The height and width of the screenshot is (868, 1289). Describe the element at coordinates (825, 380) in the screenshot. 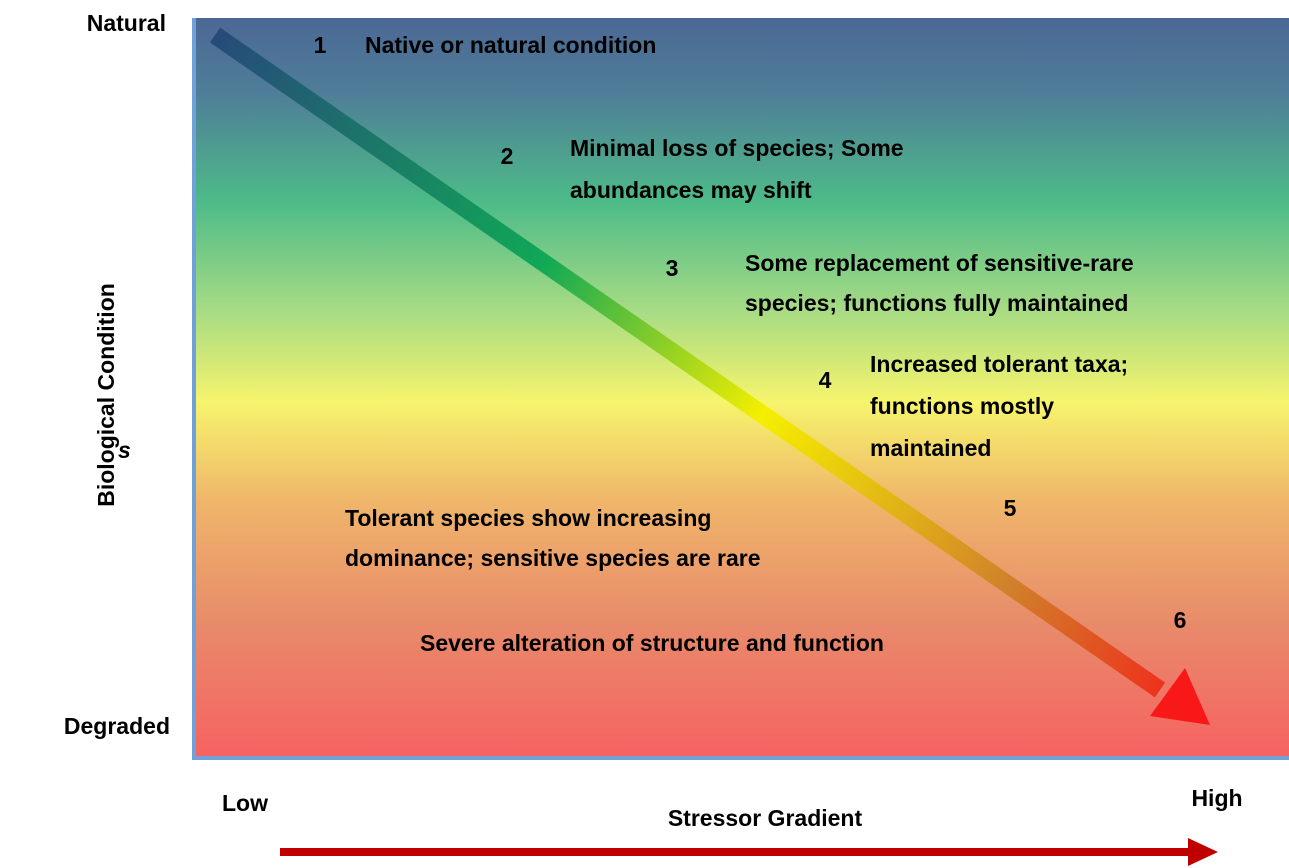

I see `level-number: 4` at that location.